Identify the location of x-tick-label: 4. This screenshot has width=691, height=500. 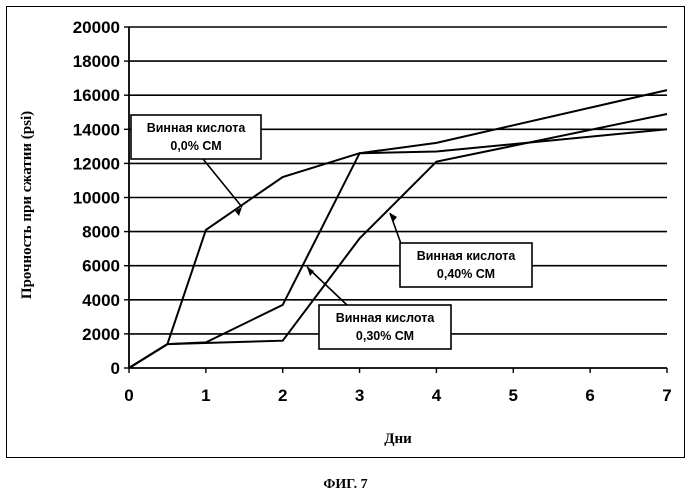
(437, 395).